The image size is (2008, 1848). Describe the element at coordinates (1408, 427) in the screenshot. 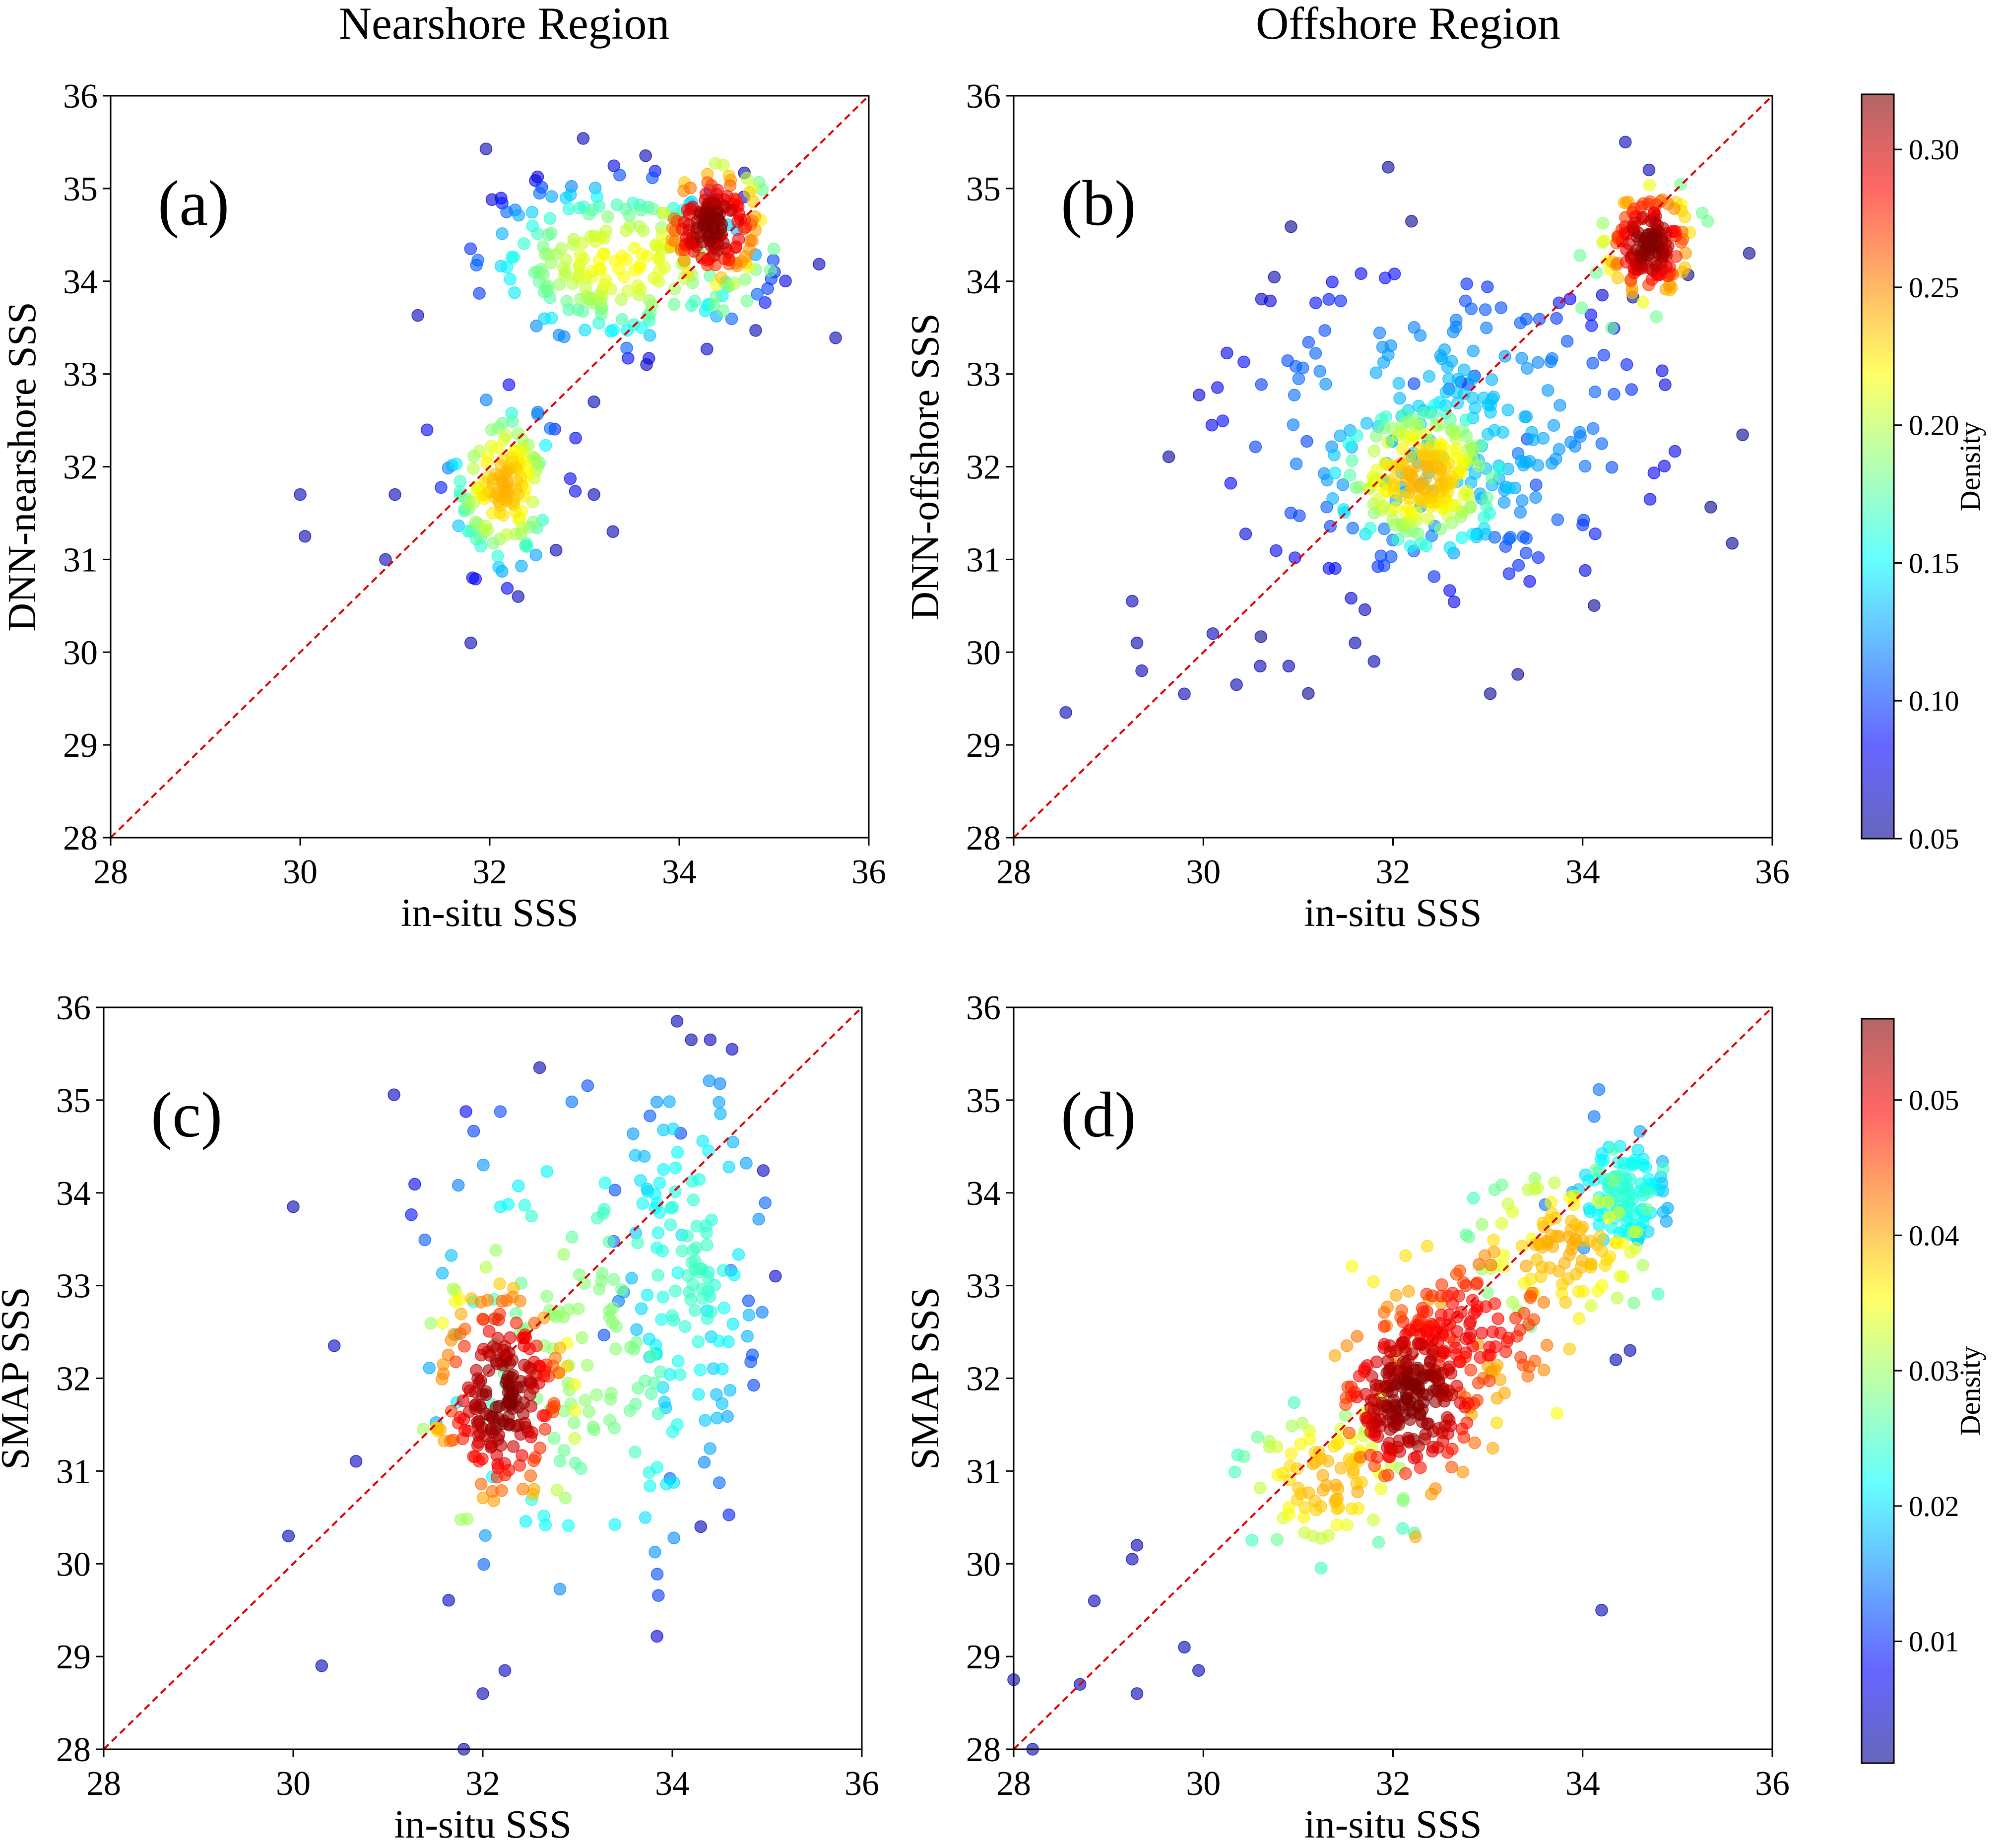

I see `scatter-points` at that location.